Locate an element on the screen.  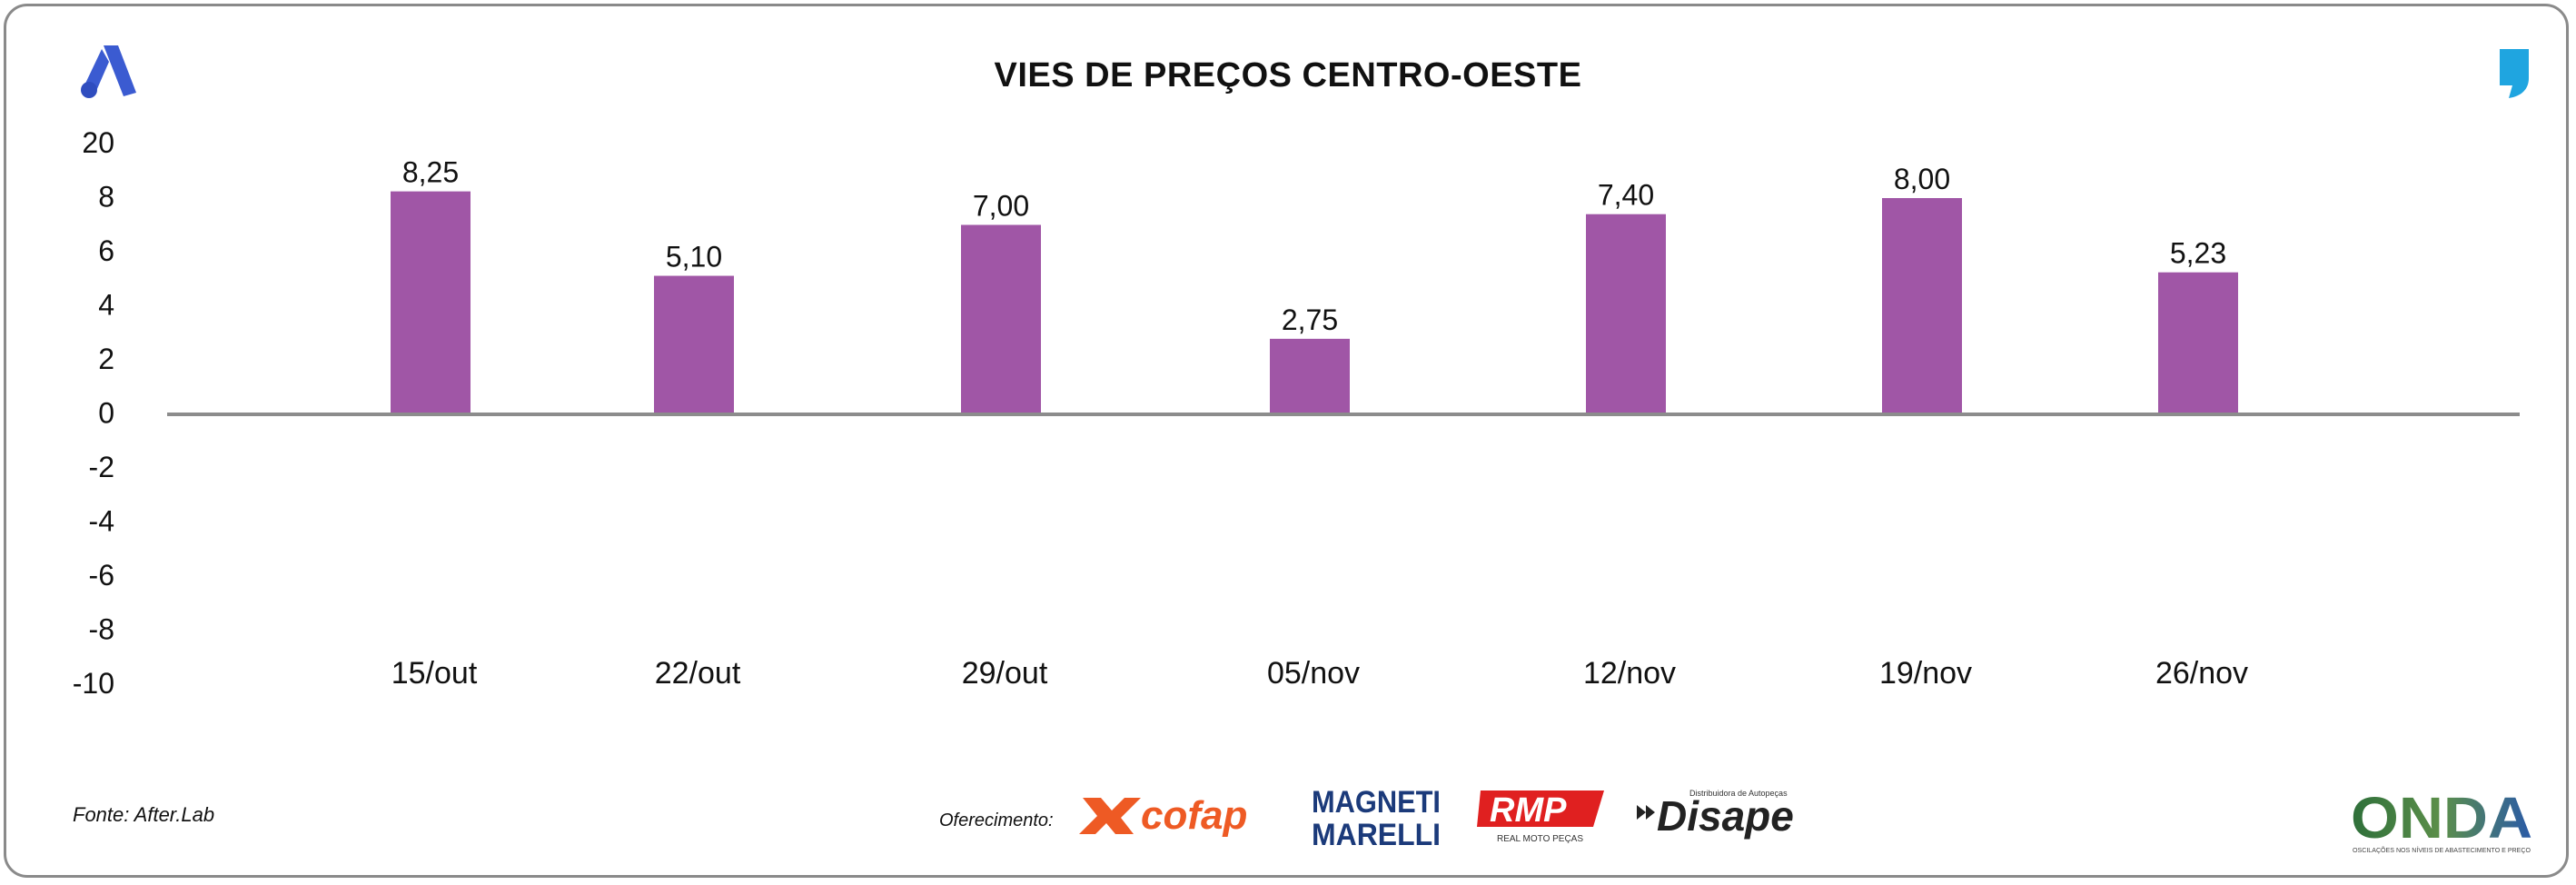
y-tick-label: -4 is located at coordinates (101, 521).